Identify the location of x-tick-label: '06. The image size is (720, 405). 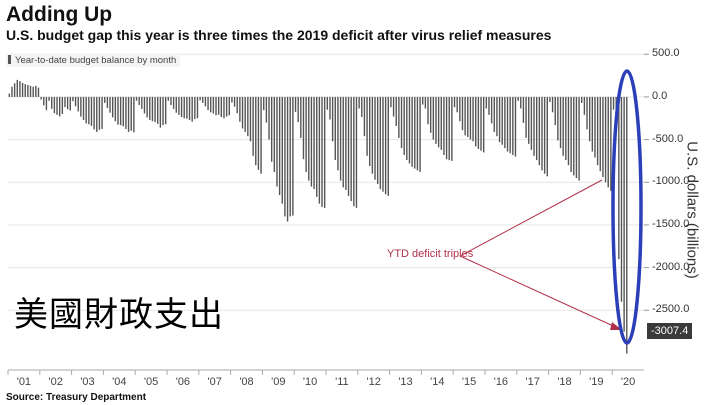
(183, 382).